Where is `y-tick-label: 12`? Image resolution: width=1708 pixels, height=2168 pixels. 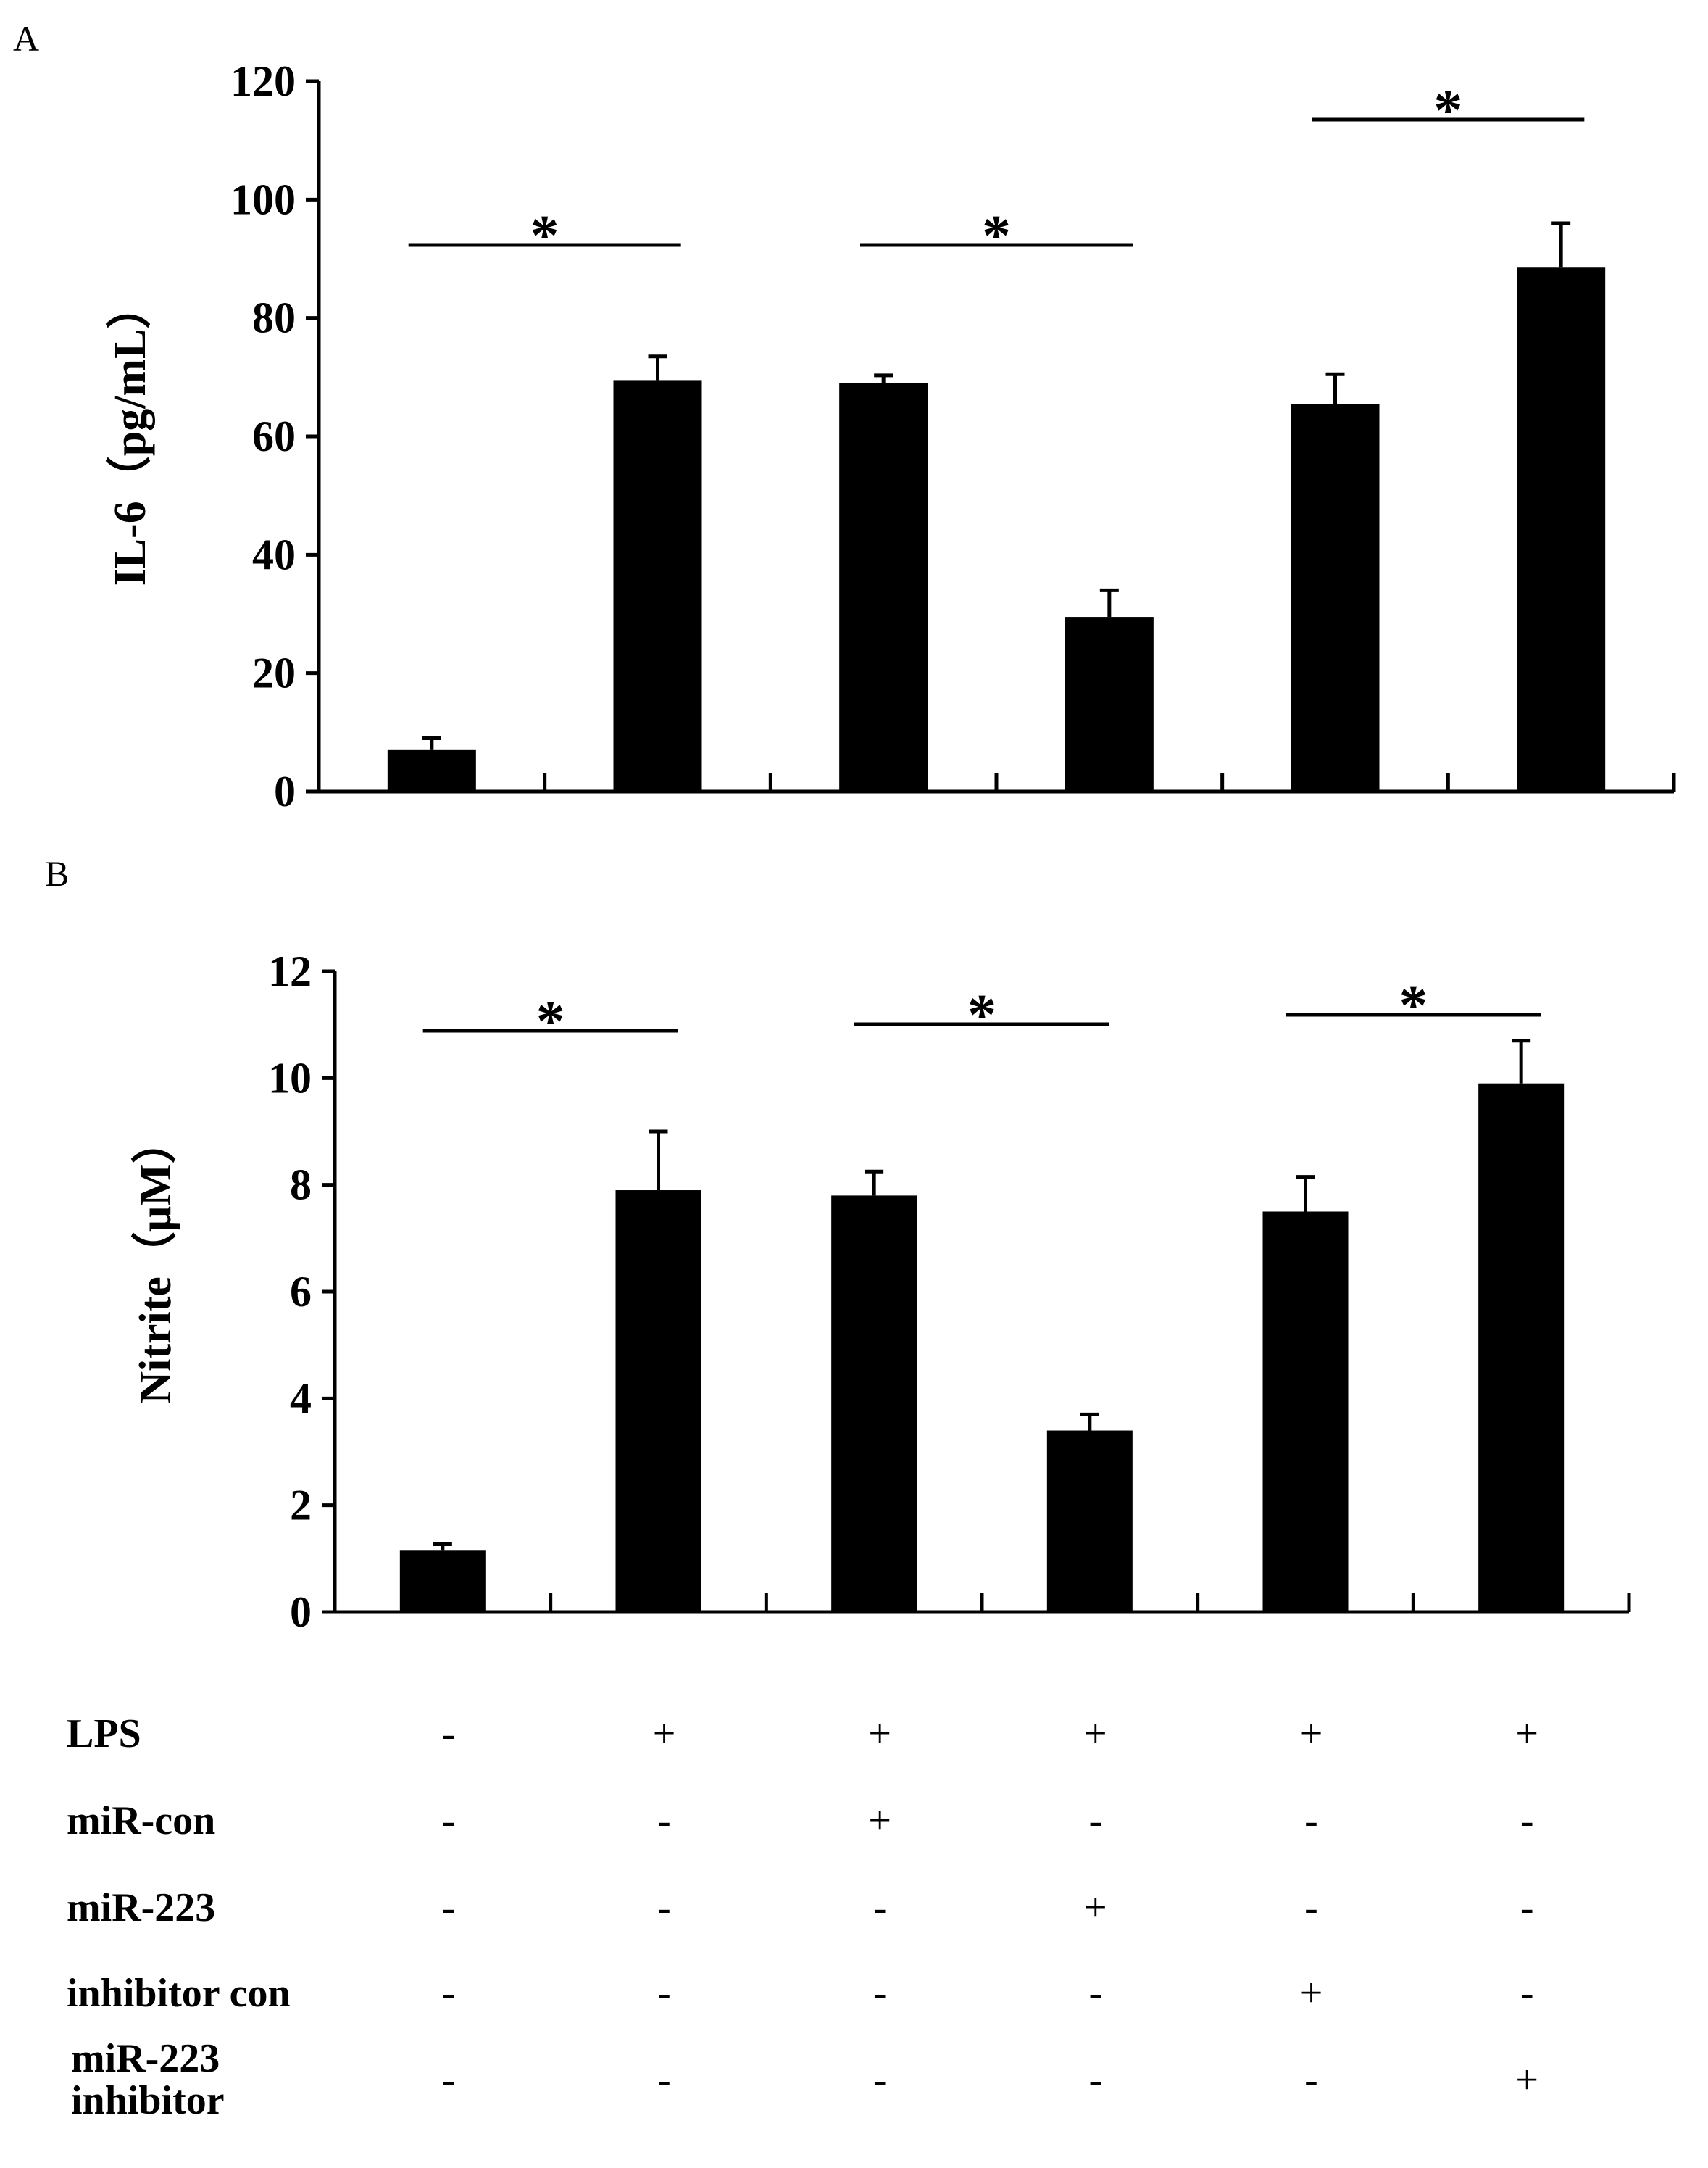 y-tick-label: 12 is located at coordinates (290, 971).